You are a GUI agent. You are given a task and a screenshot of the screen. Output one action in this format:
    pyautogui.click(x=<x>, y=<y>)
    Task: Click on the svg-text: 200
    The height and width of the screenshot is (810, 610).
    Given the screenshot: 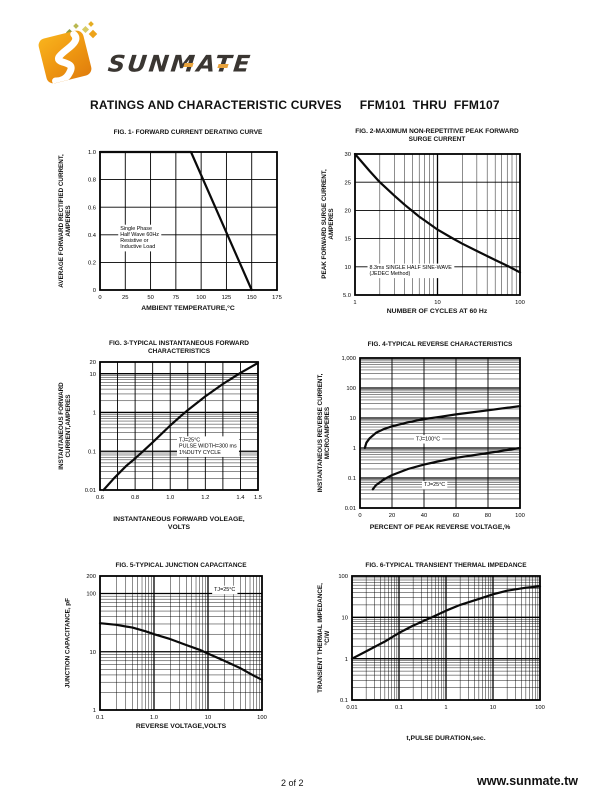 What is the action you would take?
    pyautogui.click(x=91, y=577)
    